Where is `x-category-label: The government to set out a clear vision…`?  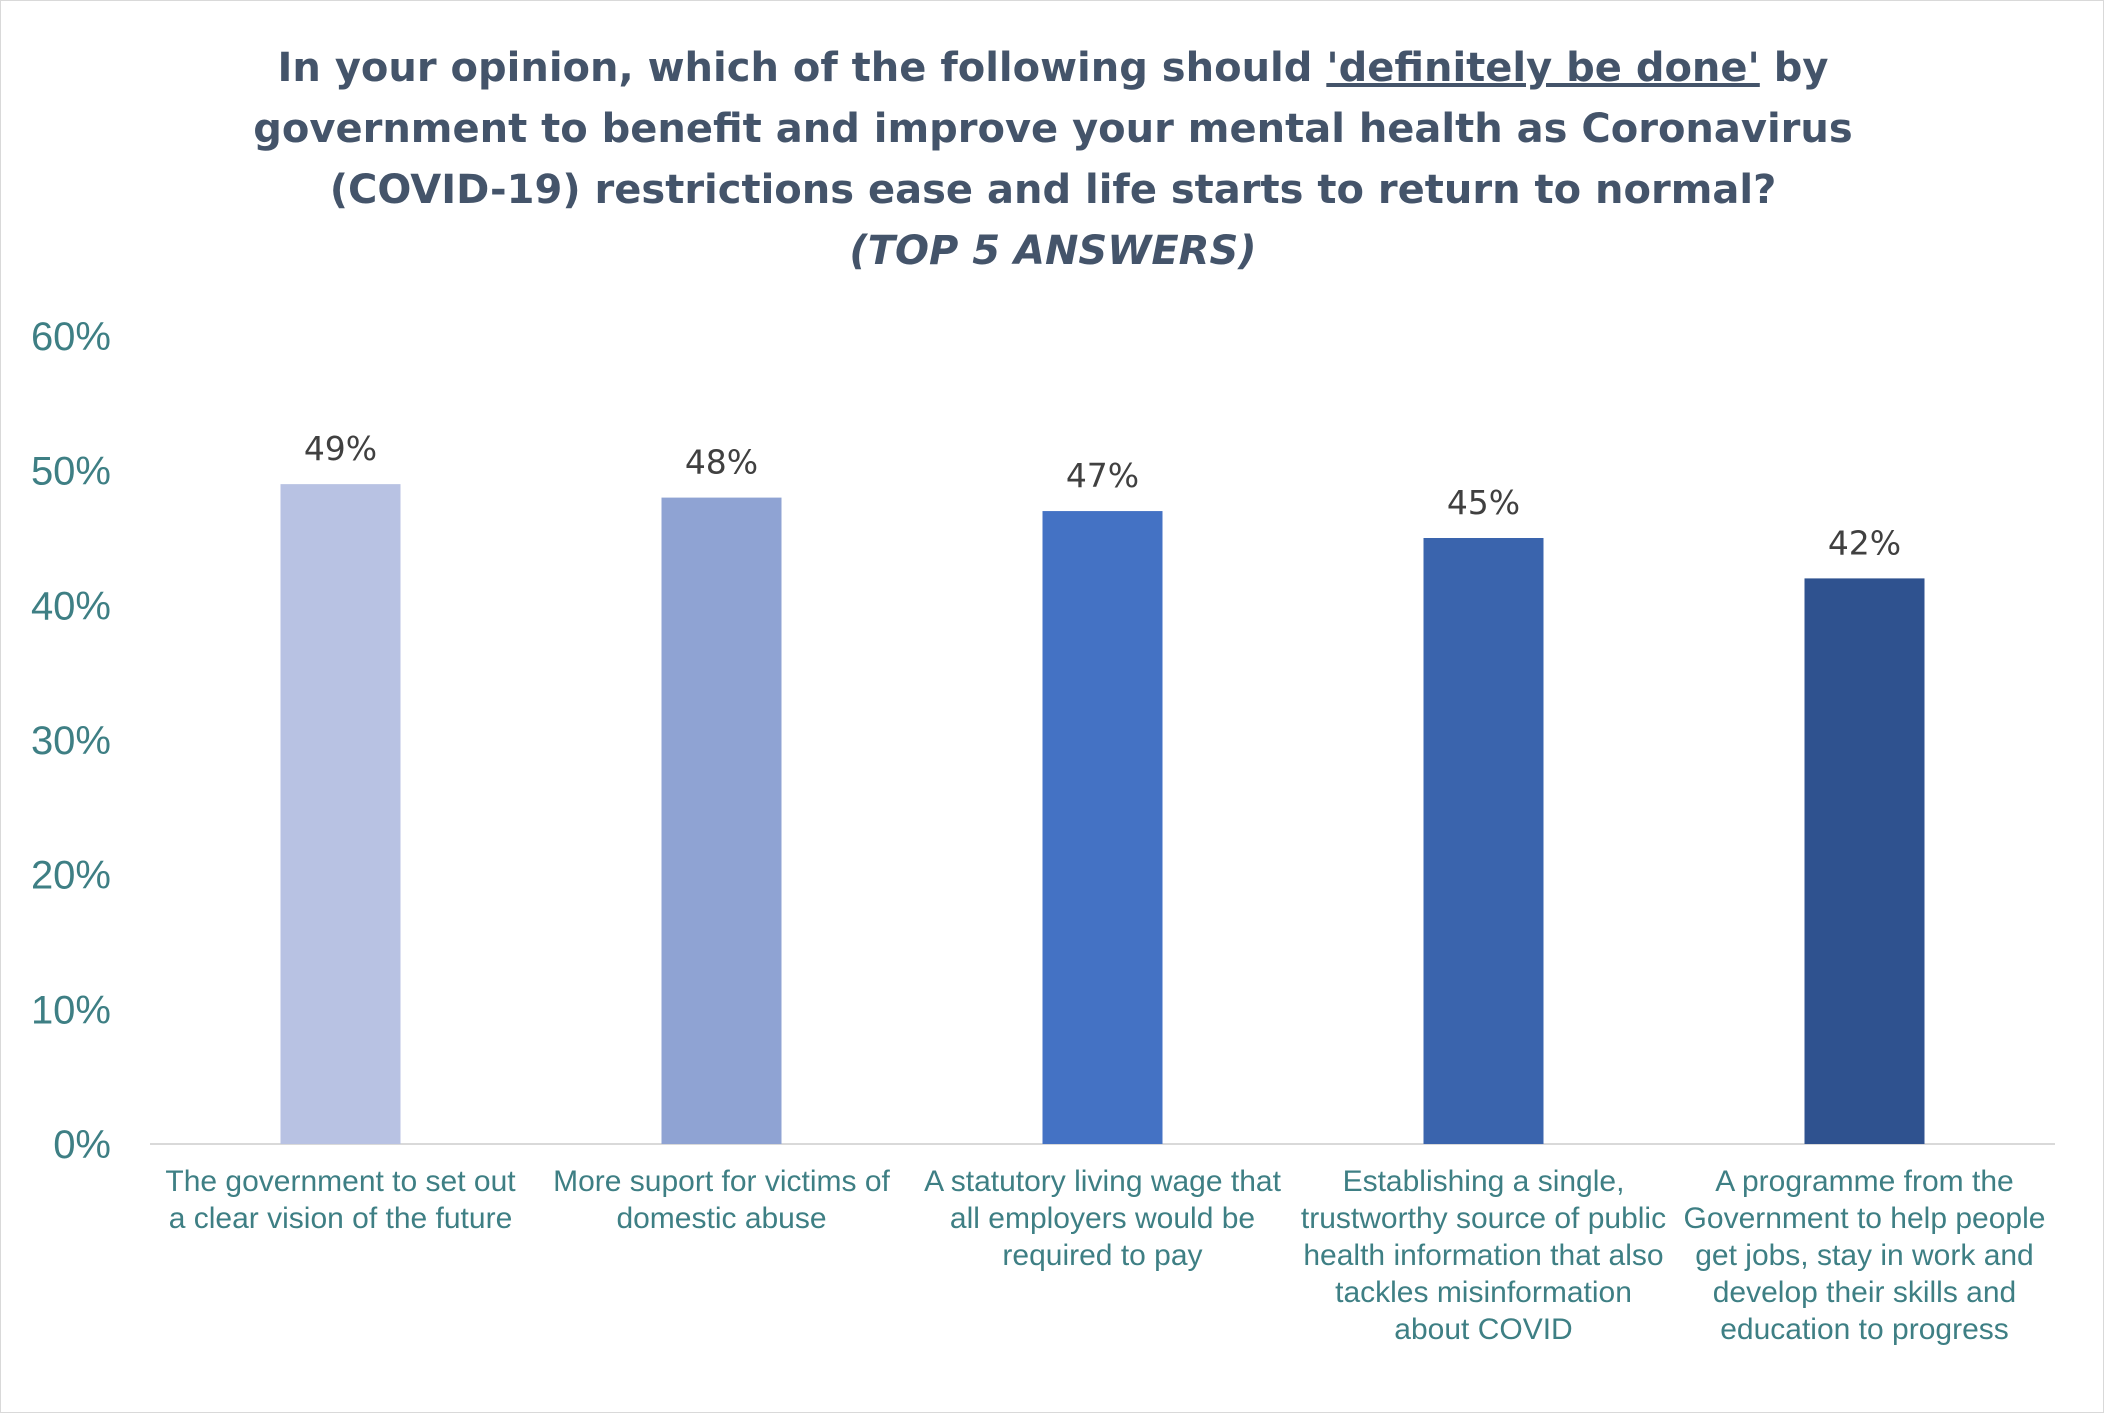 x-category-label: The government to set out a clear vision… is located at coordinates (340, 1200).